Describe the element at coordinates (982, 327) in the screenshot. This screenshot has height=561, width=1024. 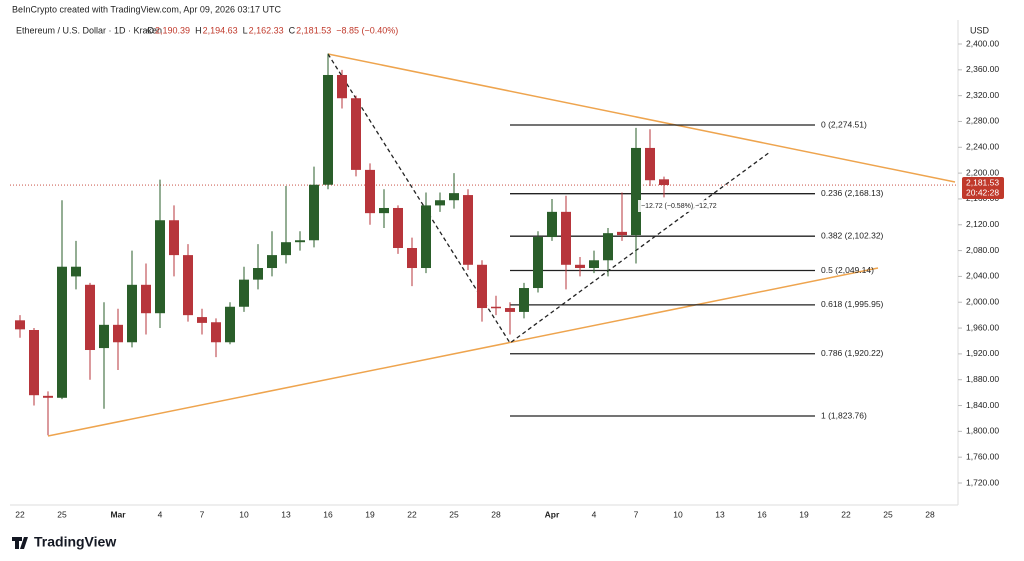
I see `y-tick-label: 1,960.00` at that location.